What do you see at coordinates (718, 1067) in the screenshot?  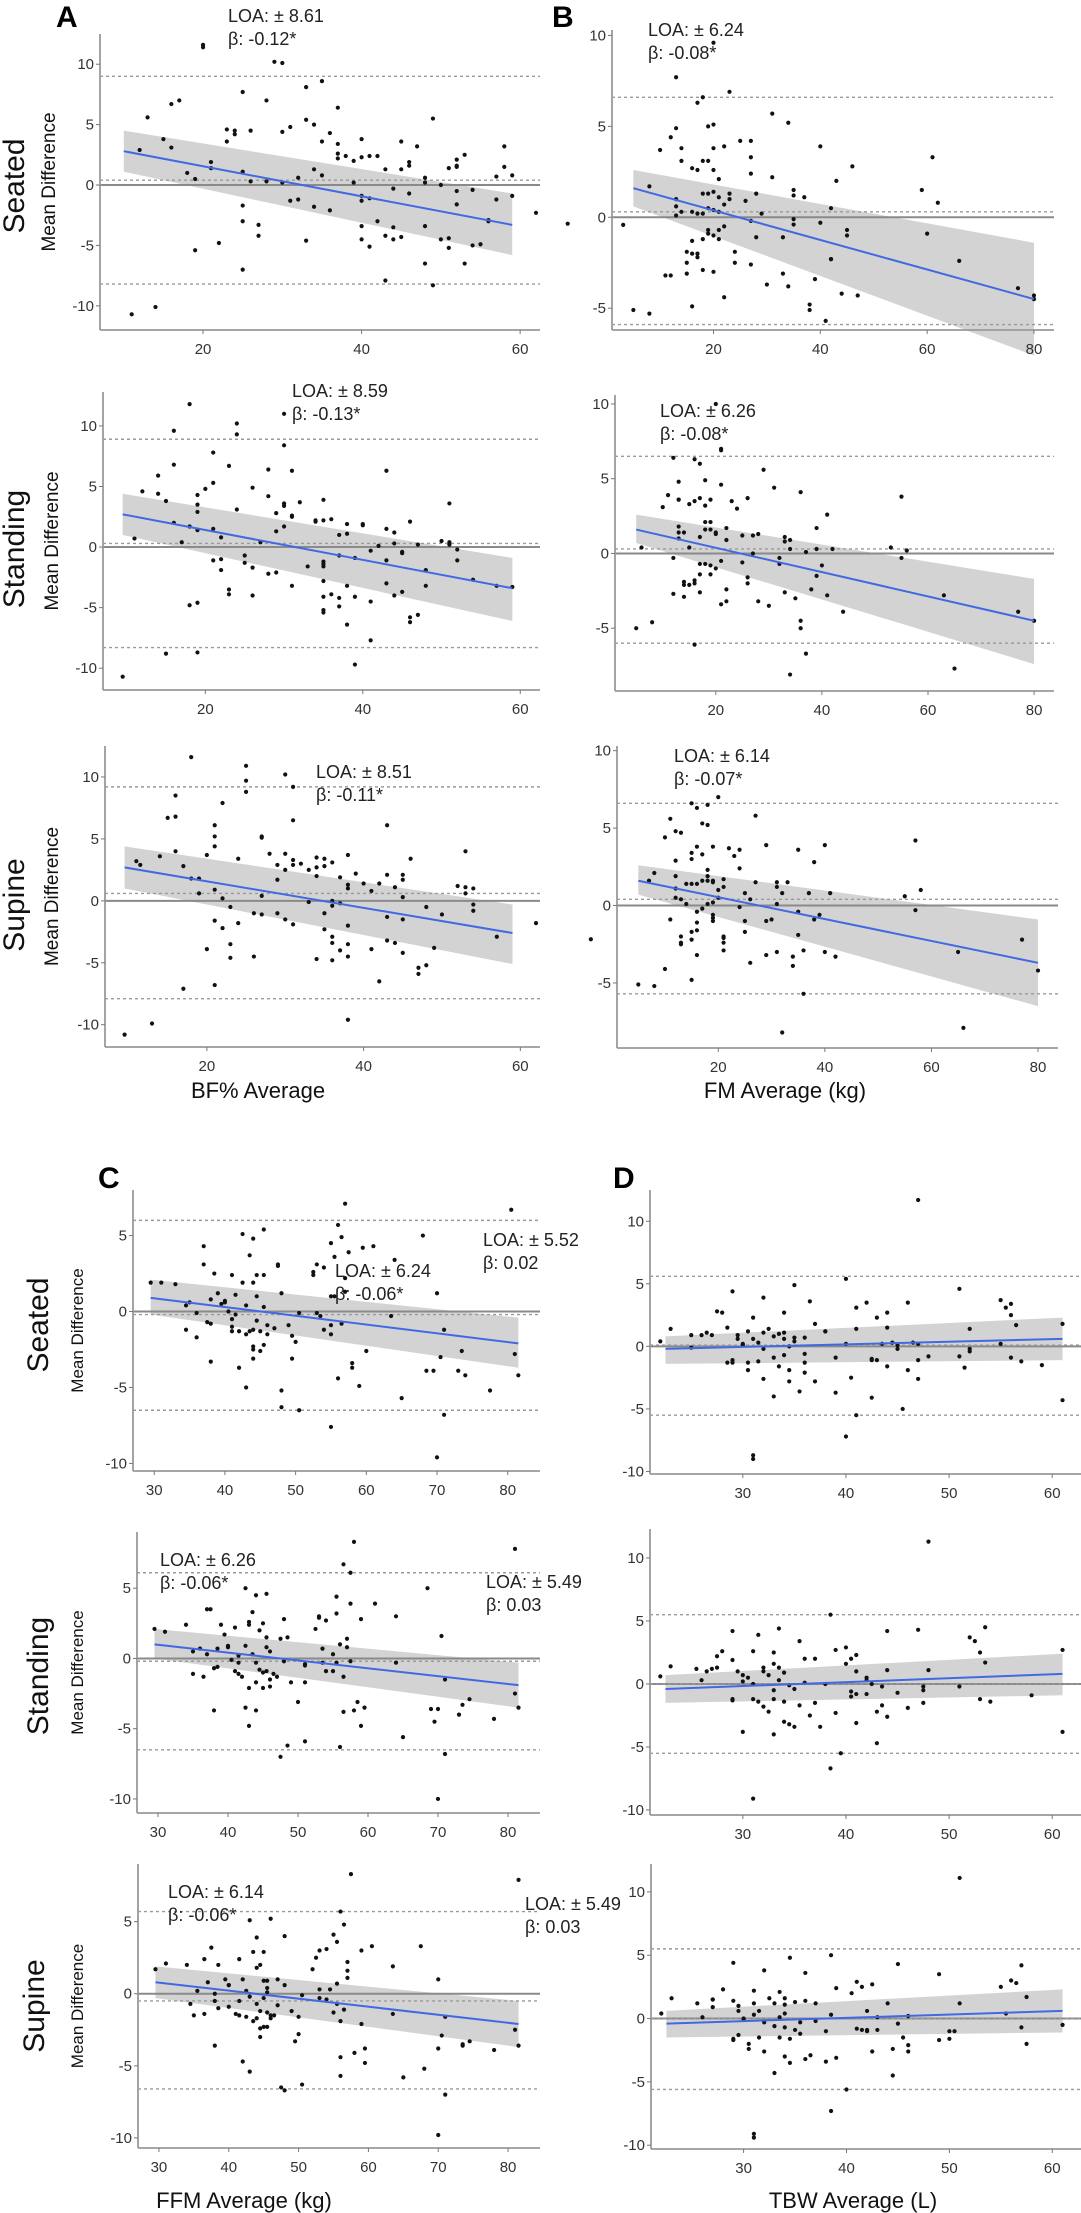 I see `x-tick-label: 20` at bounding box center [718, 1067].